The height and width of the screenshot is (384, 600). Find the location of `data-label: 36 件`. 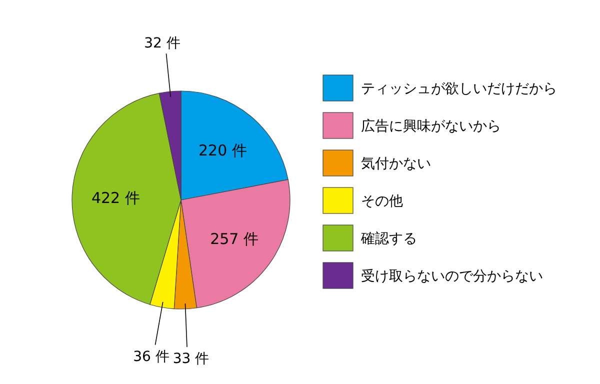

data-label: 36 件 is located at coordinates (151, 356).